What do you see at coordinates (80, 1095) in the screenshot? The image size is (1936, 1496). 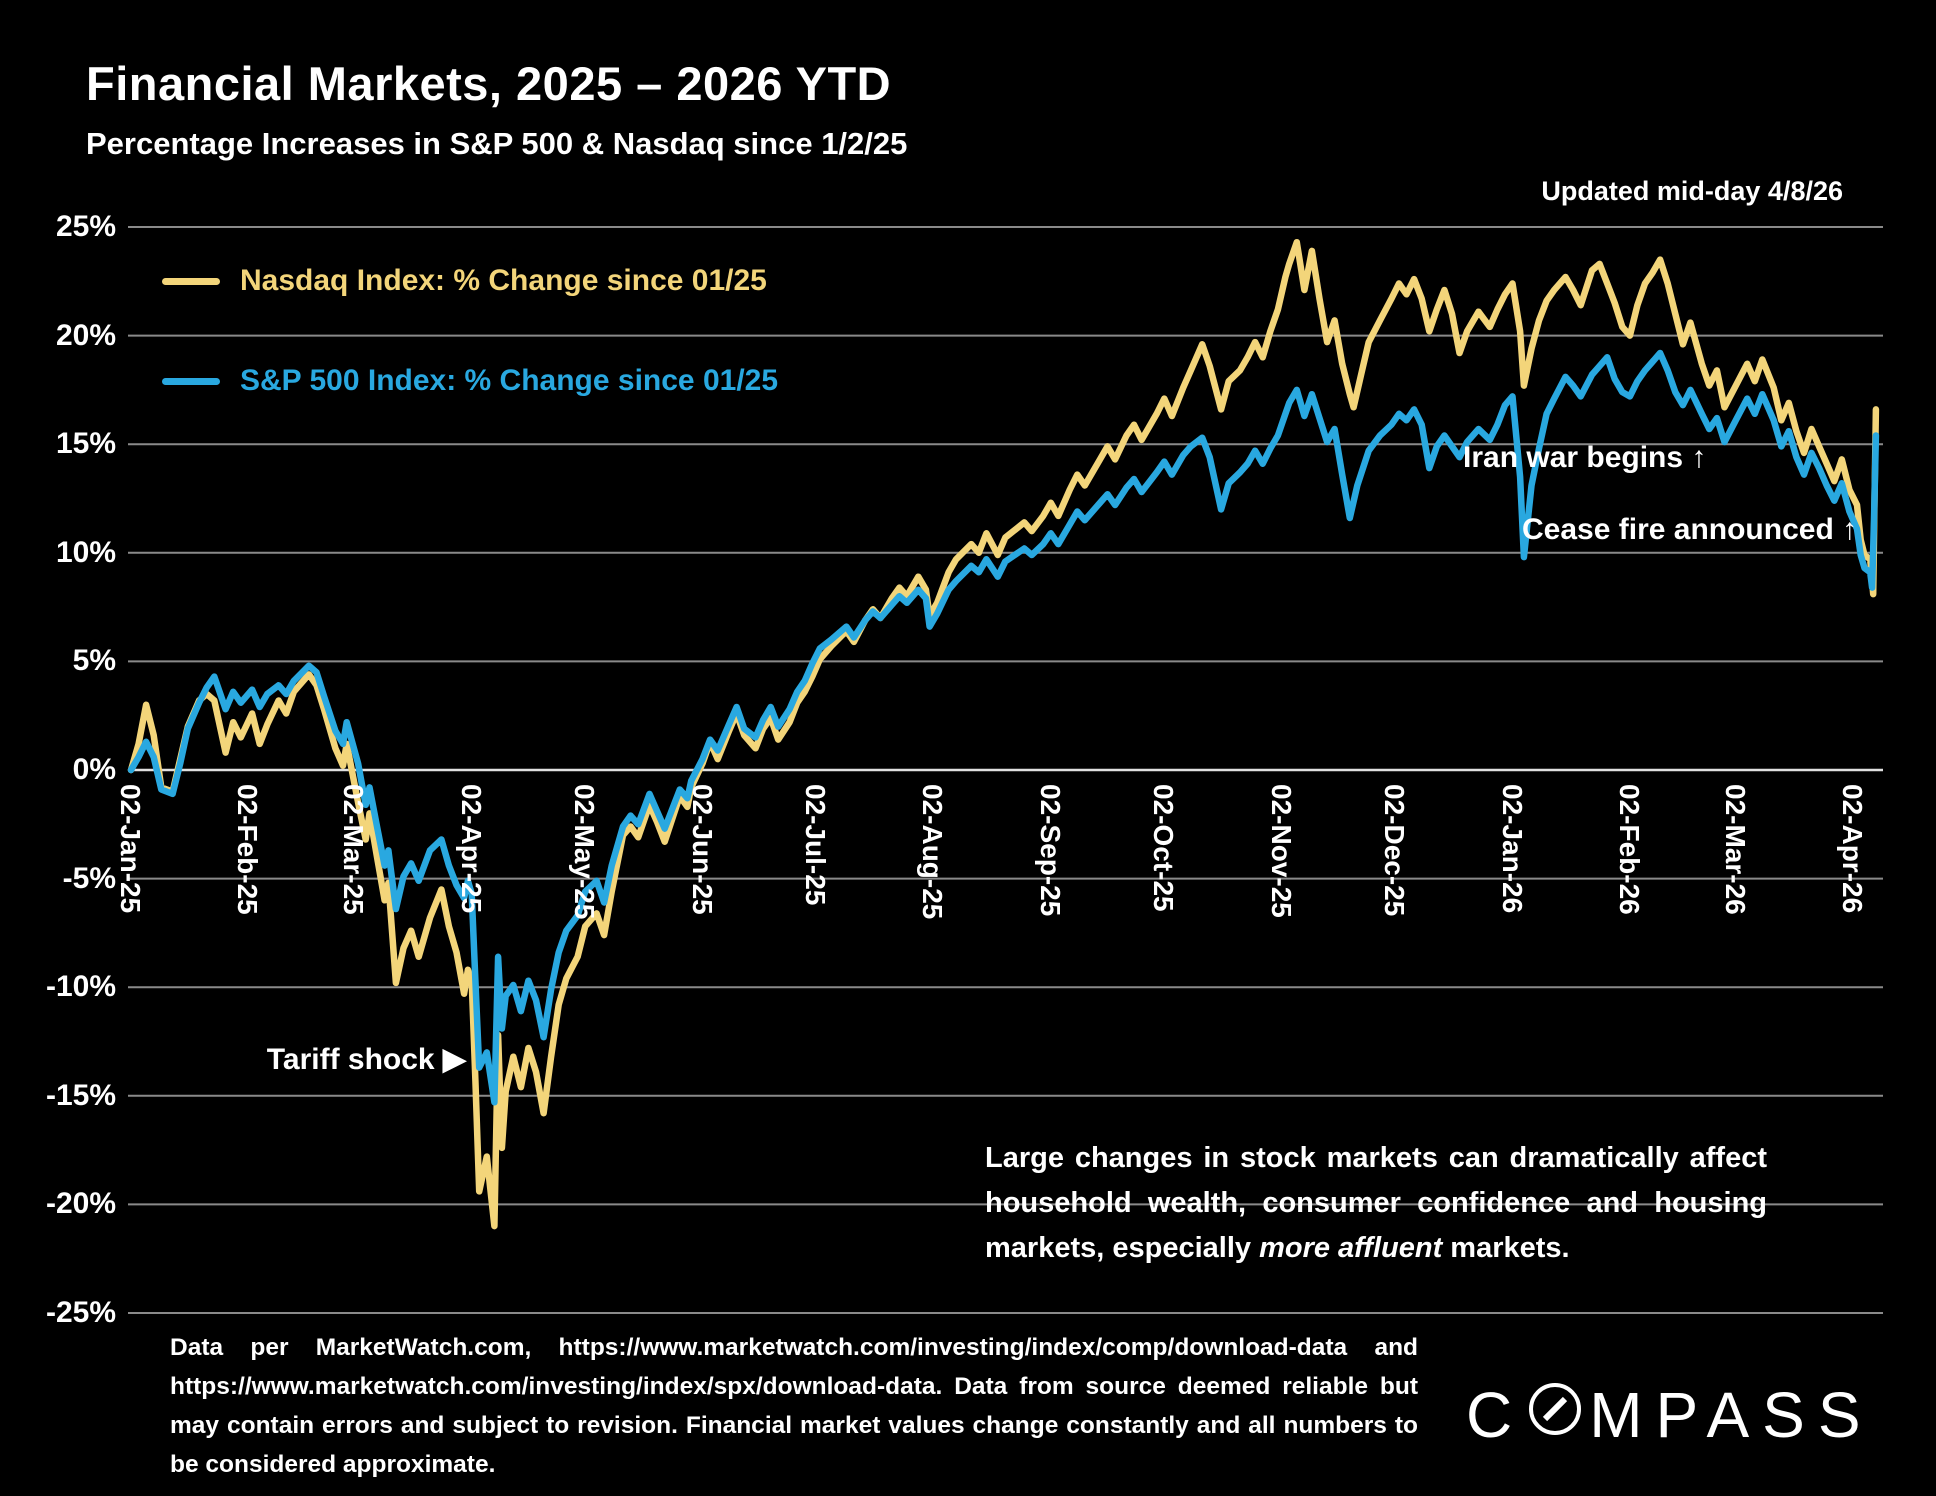 I see `y-tick-label--15: -15%` at bounding box center [80, 1095].